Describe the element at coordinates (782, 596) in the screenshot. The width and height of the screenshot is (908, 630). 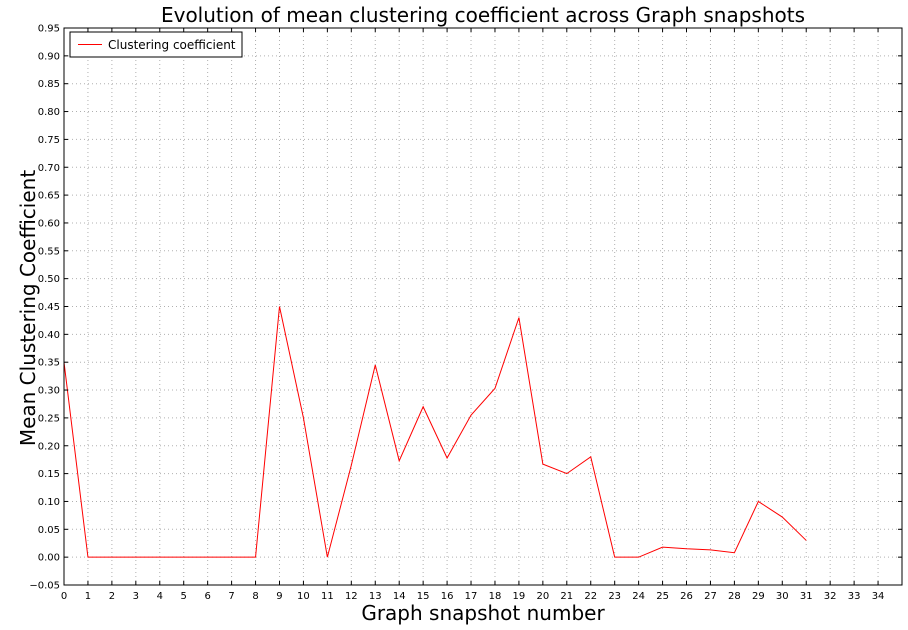
I see `x-tick-label: 30` at that location.